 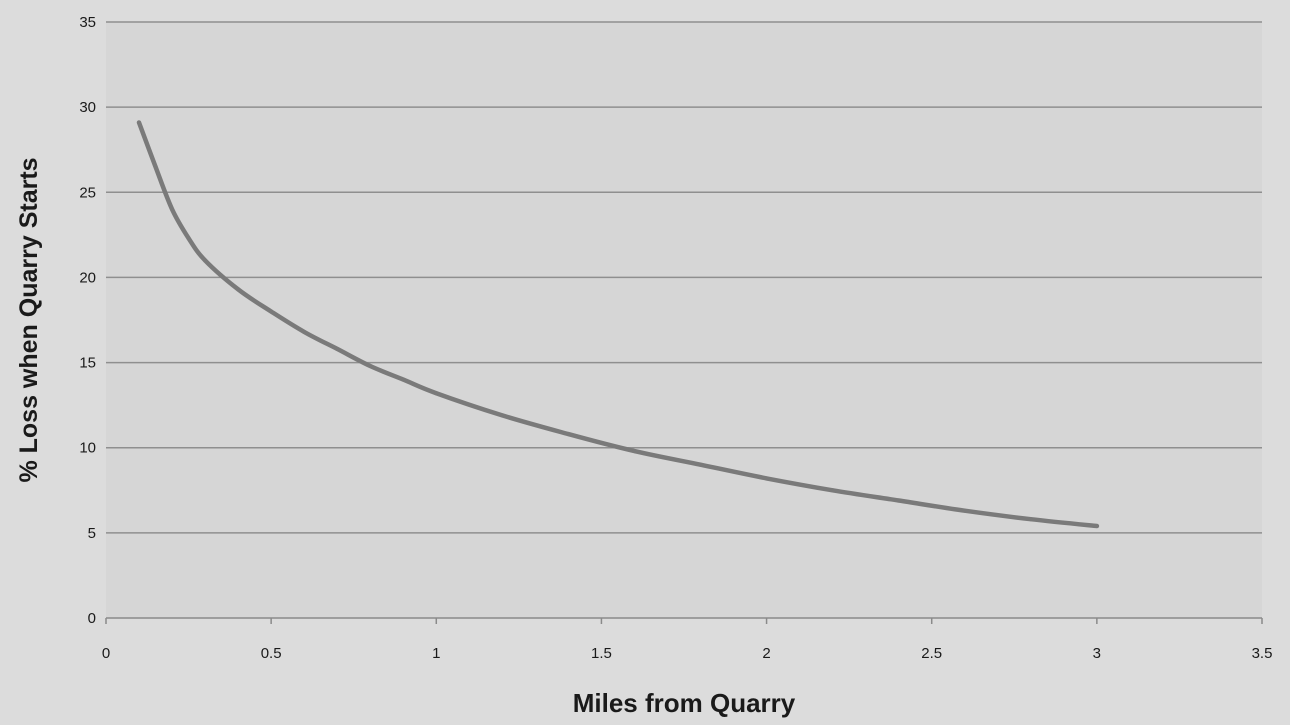 What do you see at coordinates (271, 653) in the screenshot?
I see `x-tick-label: 0.5` at bounding box center [271, 653].